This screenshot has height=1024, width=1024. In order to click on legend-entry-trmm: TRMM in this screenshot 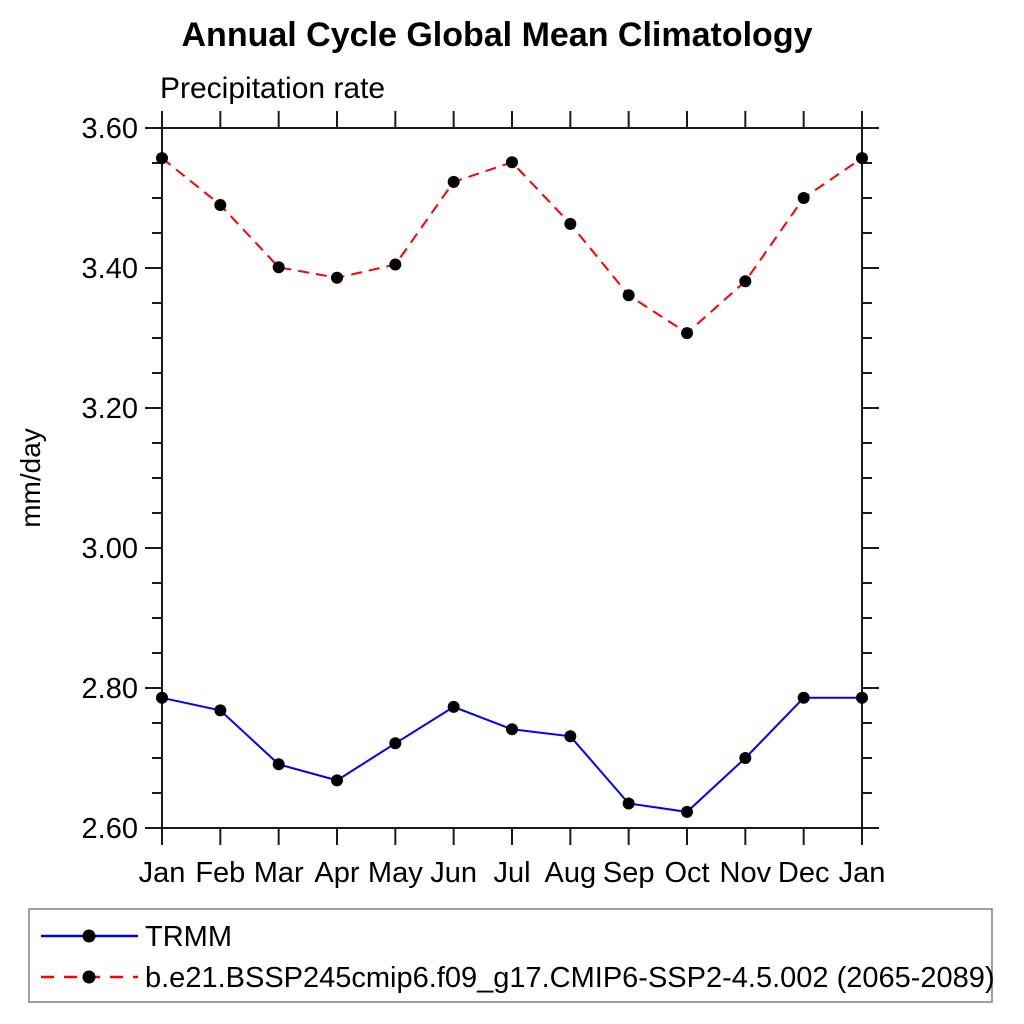, I will do `click(136, 937)`.